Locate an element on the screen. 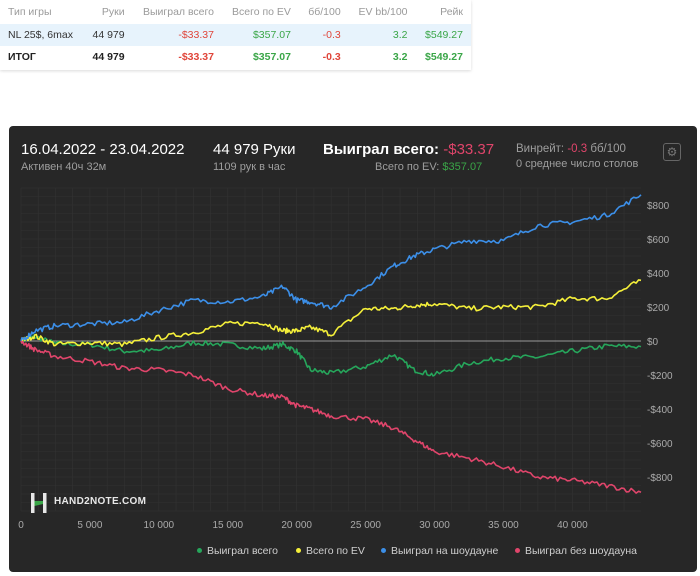 This screenshot has width=700, height=576. x-tick-label: 0 is located at coordinates (21, 525).